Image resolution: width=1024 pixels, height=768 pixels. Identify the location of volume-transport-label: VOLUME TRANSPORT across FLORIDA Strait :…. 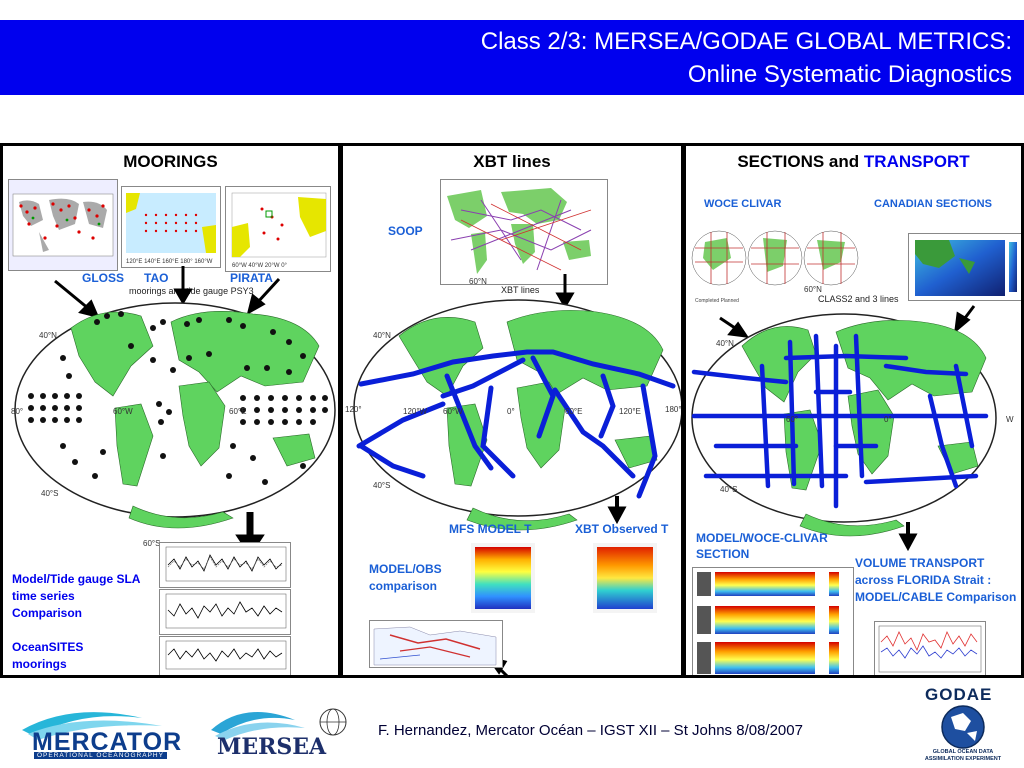
(936, 580).